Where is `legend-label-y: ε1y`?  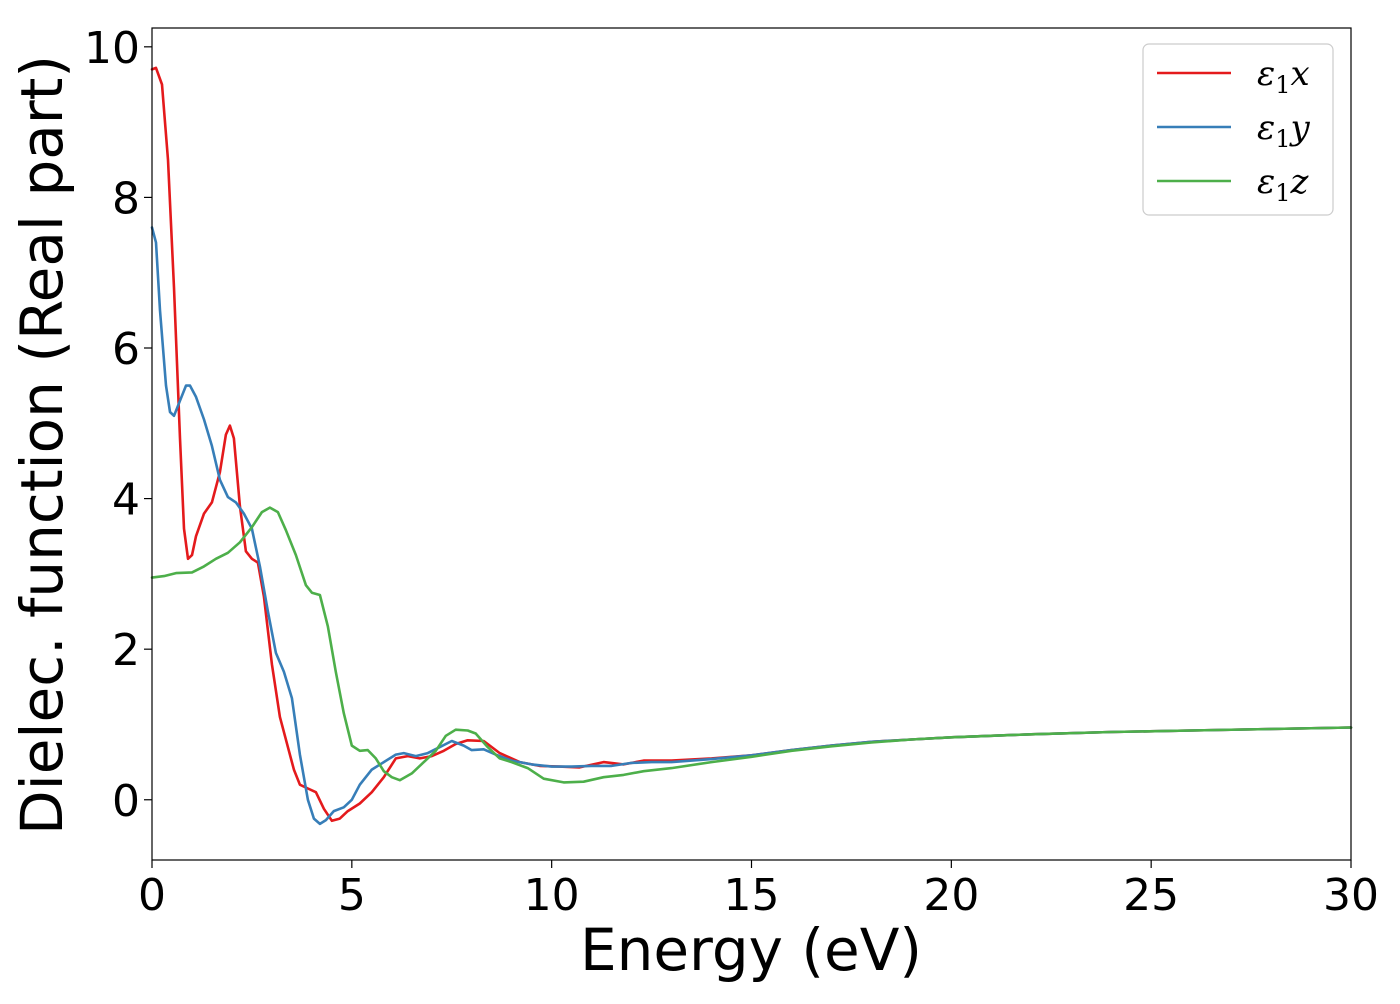 legend-label-y: ε1y is located at coordinates (1284, 130).